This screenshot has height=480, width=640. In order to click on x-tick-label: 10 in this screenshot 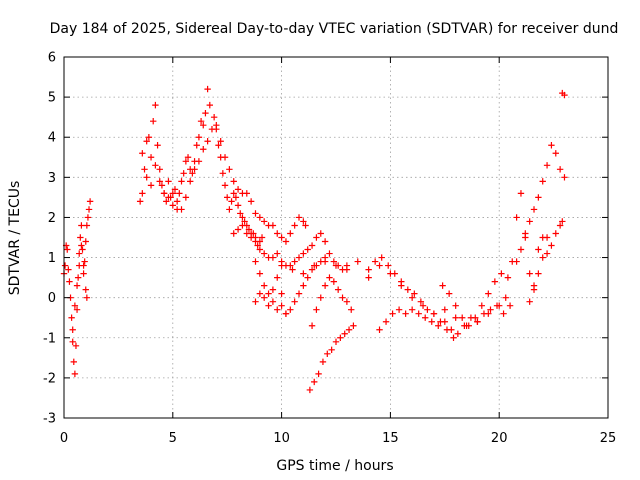, I will do `click(281, 438)`.